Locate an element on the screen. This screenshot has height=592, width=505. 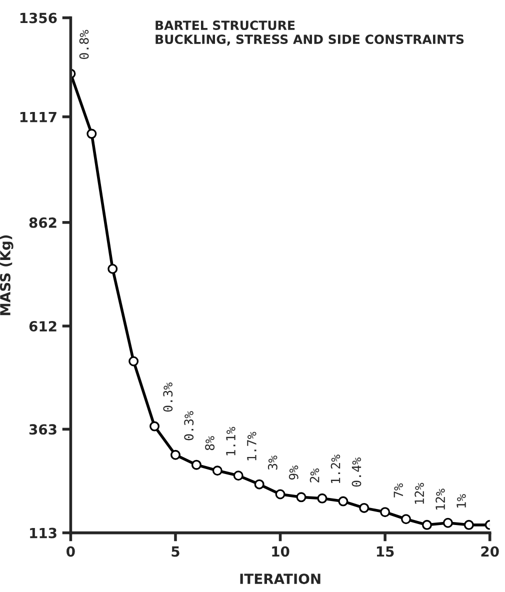
x-axis-title: ITERATION is located at coordinates (280, 579).